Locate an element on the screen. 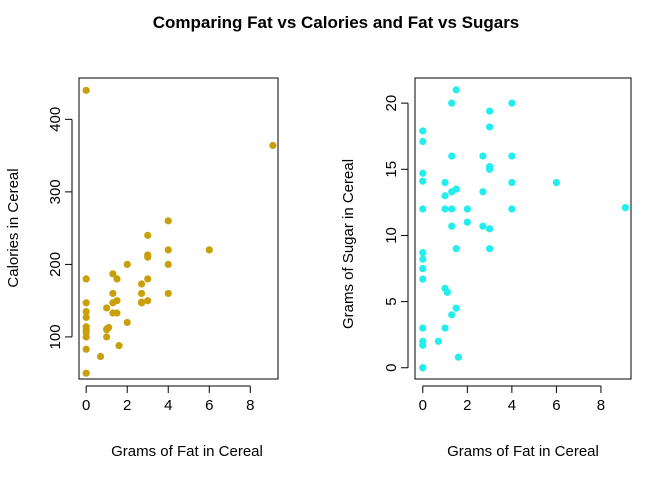 The width and height of the screenshot is (672, 480). sugars-y-axis-label: Grams of Sugar in Cereal is located at coordinates (348, 244).